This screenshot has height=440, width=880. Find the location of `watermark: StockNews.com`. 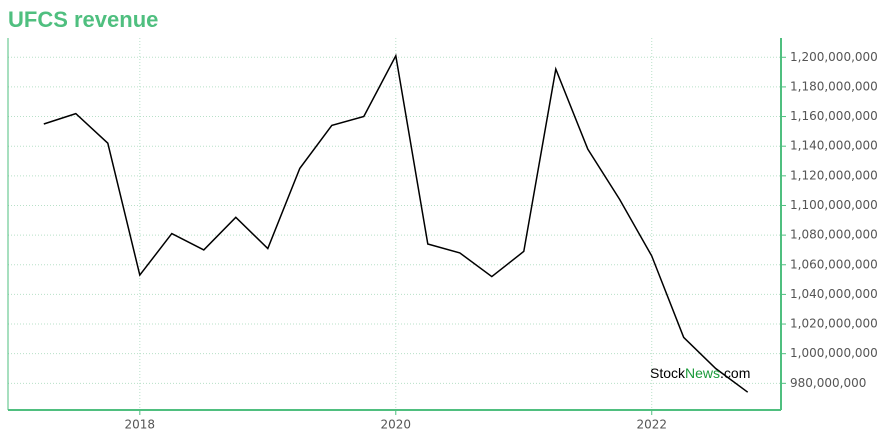

watermark: StockNews.com is located at coordinates (700, 373).